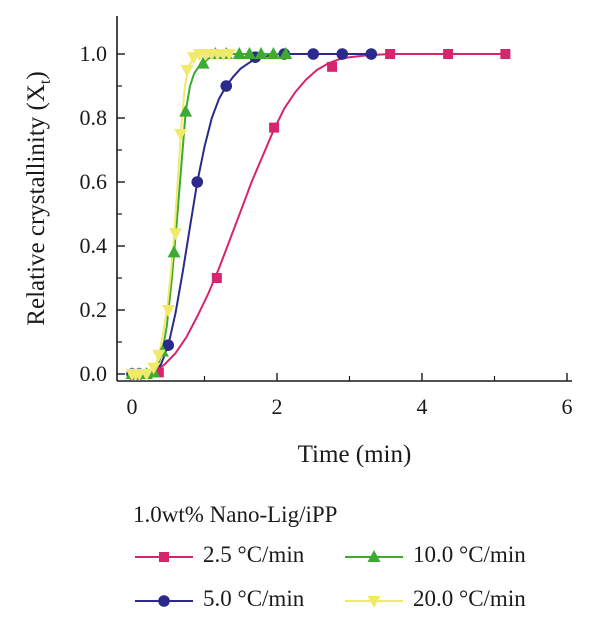  Describe the element at coordinates (94, 117) in the screenshot. I see `y-tick-label: 0.8` at that location.